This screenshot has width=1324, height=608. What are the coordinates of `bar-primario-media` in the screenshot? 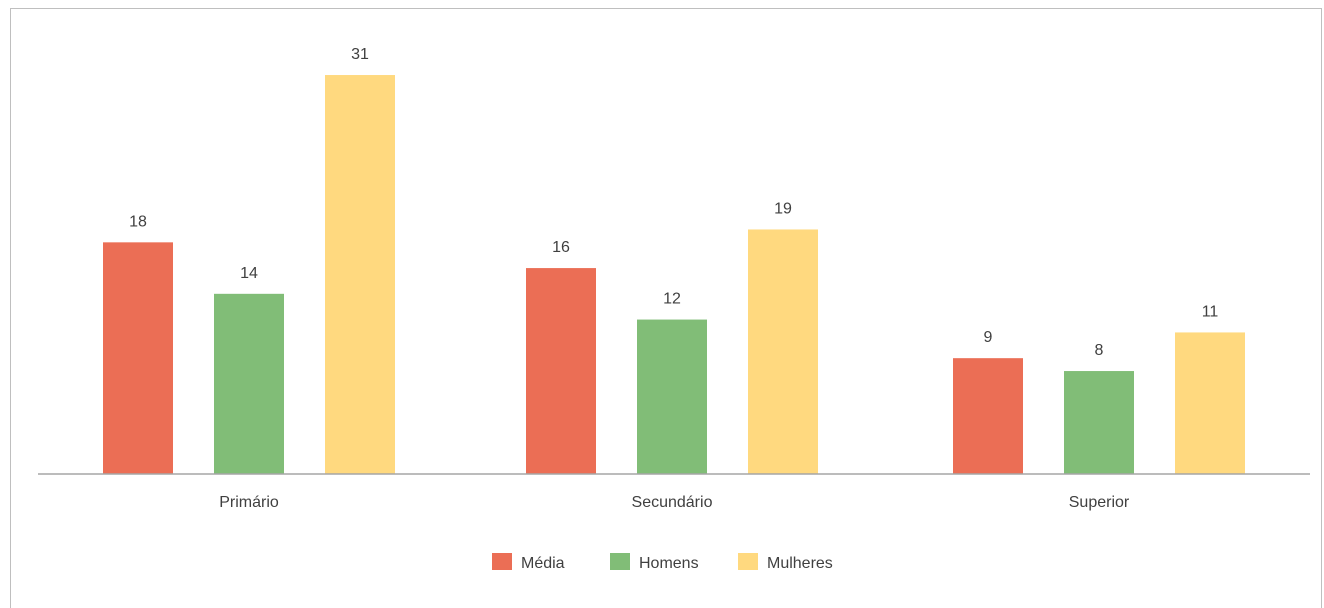 It's located at (138, 358).